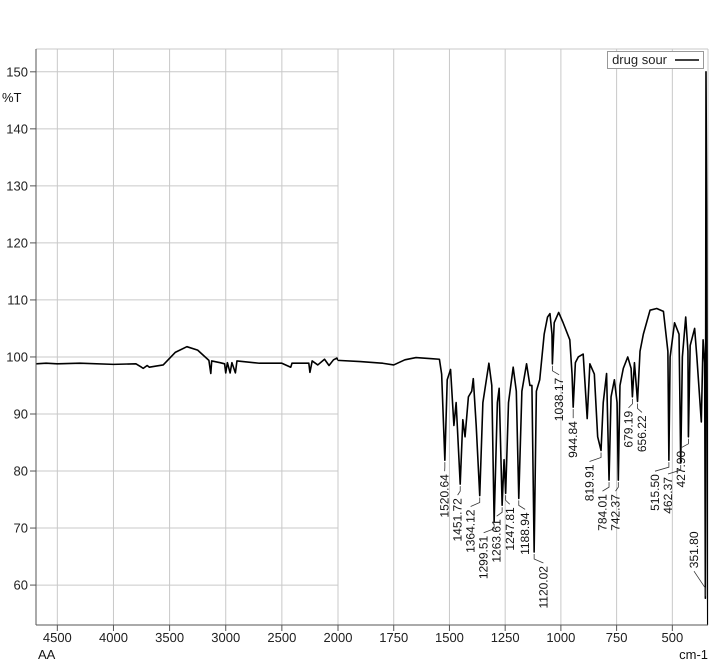  I want to click on x-tick-label: 1250, so click(505, 638).